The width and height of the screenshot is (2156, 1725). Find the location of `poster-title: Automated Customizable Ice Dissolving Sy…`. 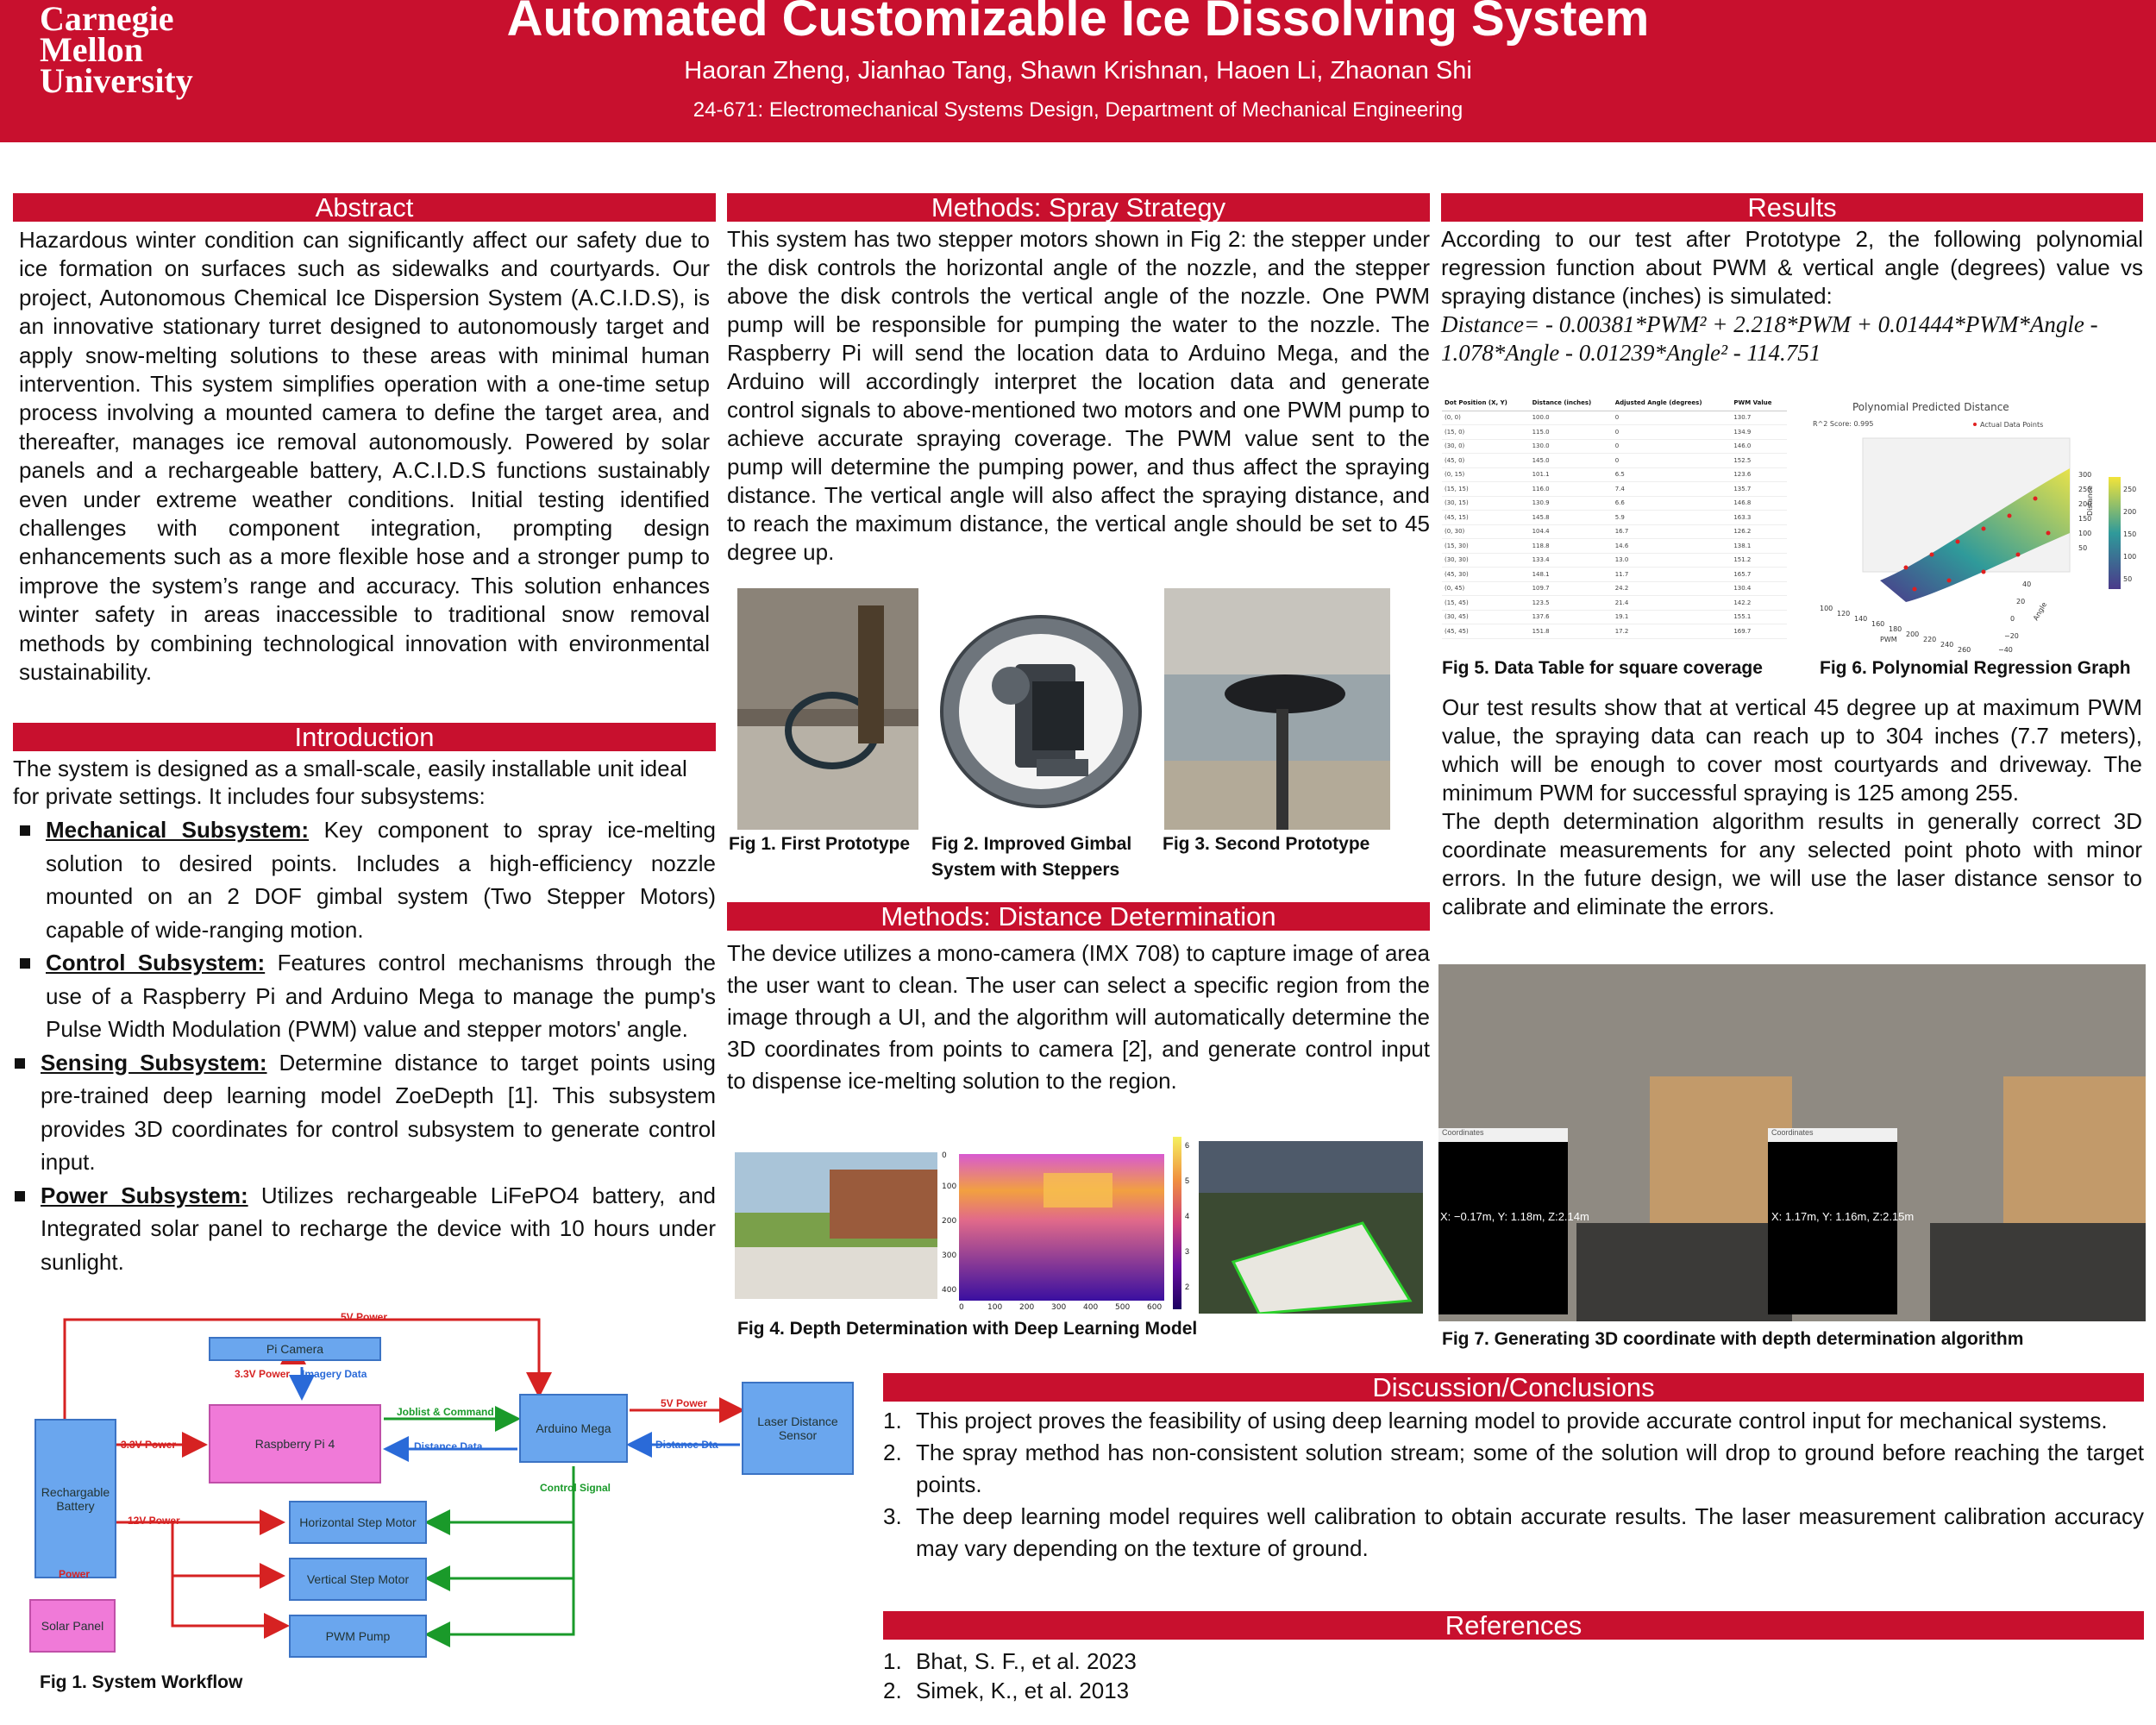

poster-title: Automated Customizable Ice Dissolving Sy… is located at coordinates (1078, 23).